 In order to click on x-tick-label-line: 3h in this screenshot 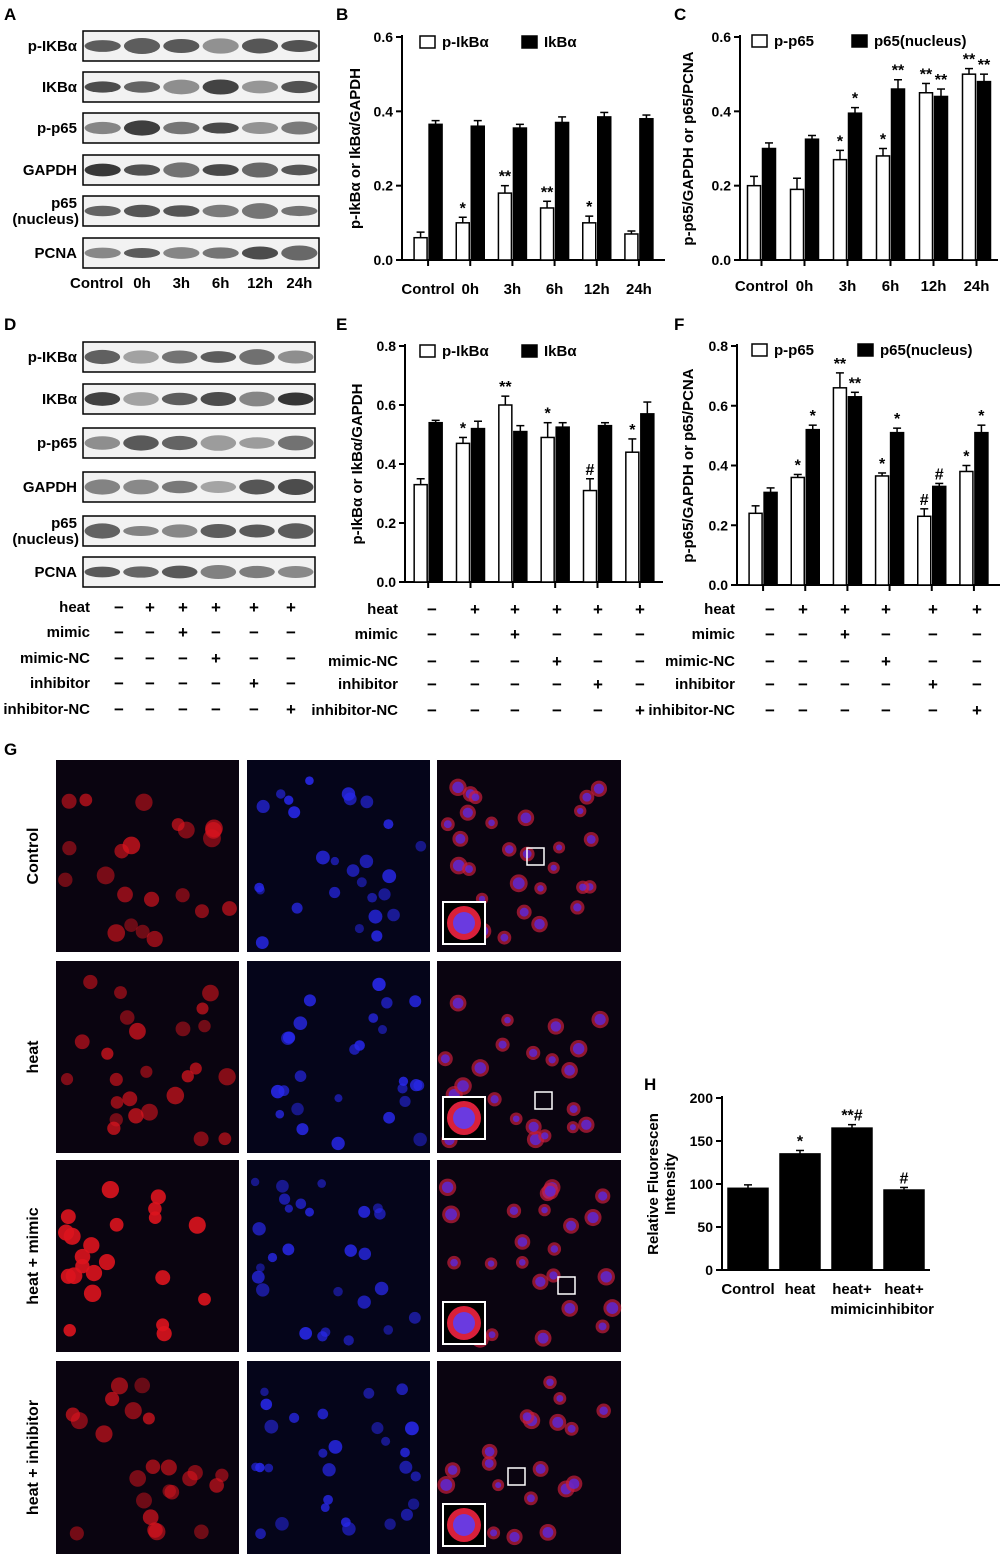, I will do `click(513, 289)`.